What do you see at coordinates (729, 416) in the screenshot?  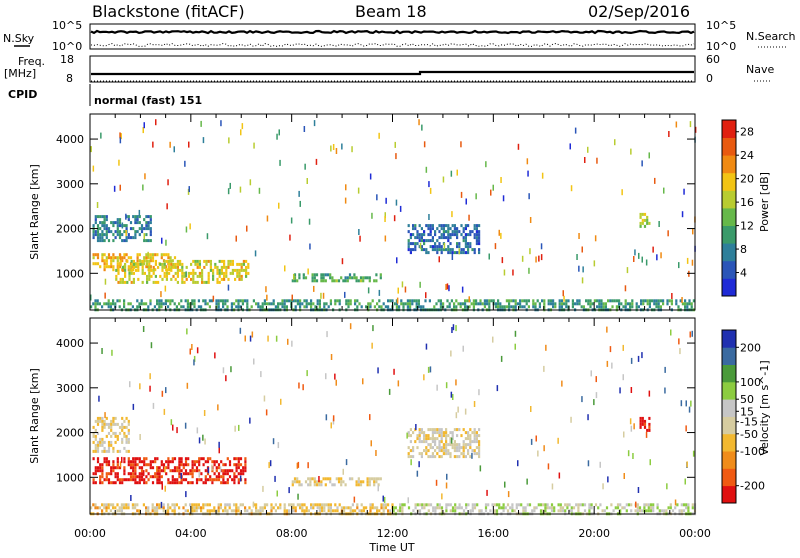 I see `velocity-colorbar` at bounding box center [729, 416].